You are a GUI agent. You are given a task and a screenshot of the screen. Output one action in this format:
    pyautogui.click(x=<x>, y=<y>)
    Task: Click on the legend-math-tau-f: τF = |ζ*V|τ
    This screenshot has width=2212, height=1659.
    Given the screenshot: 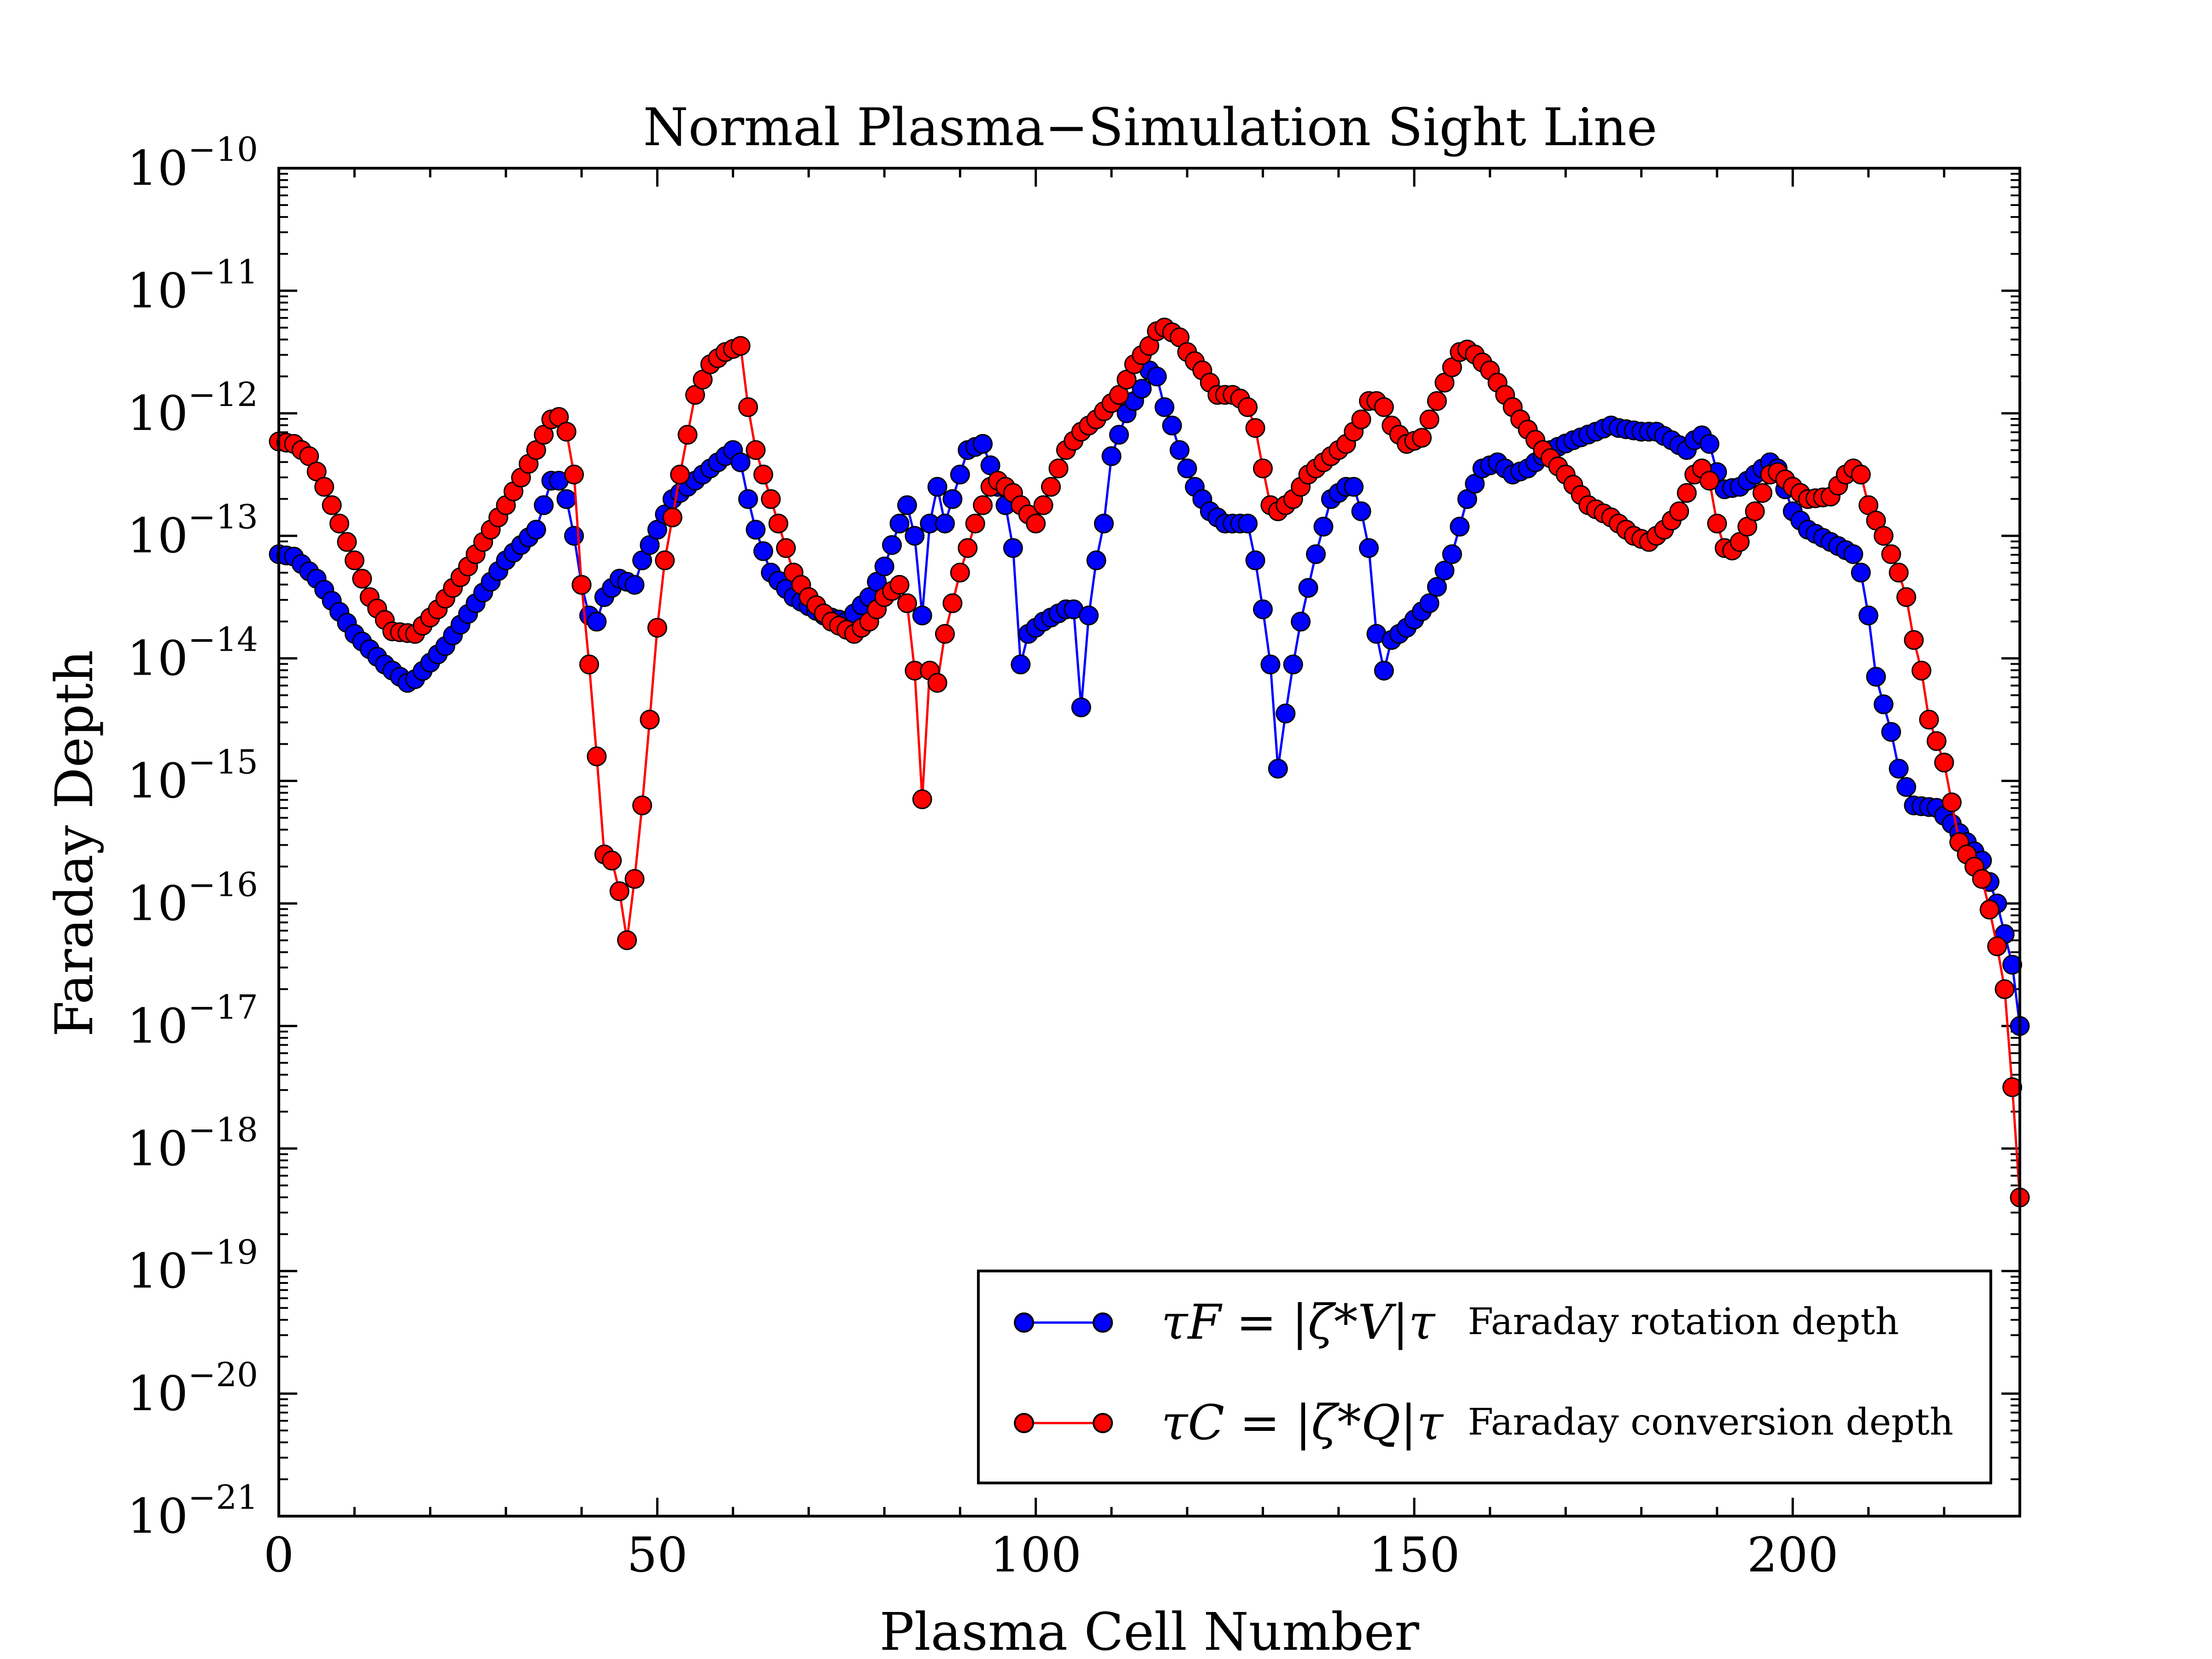 What is the action you would take?
    pyautogui.click(x=1298, y=1322)
    